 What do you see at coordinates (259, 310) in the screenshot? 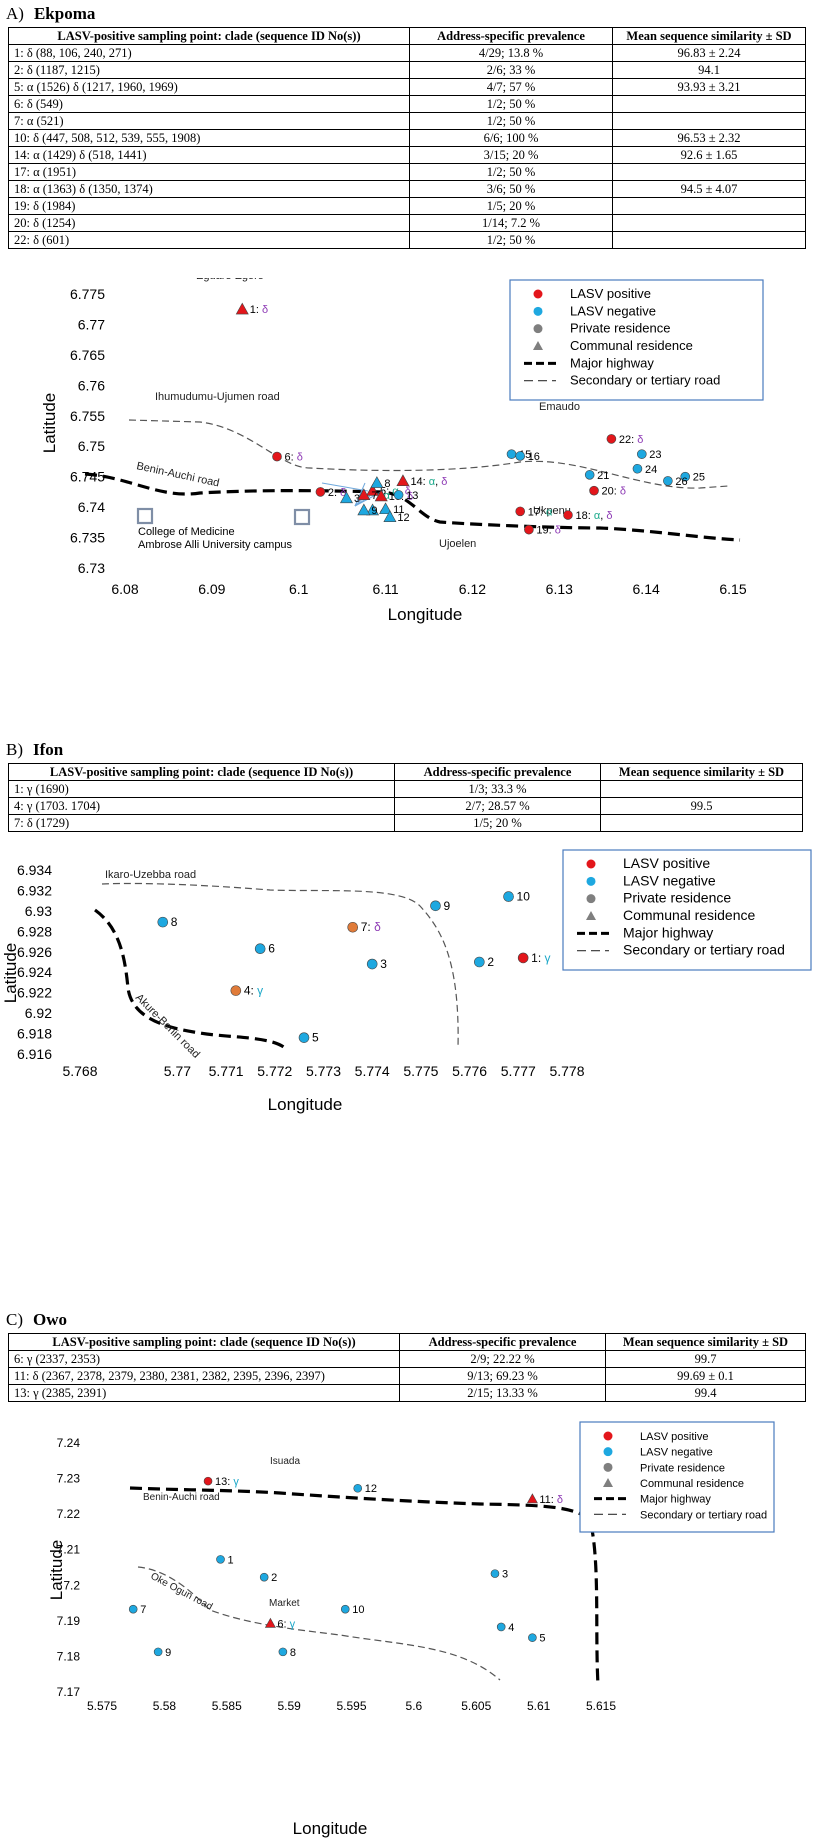
I see `point-label-1: 1: δ` at bounding box center [259, 310].